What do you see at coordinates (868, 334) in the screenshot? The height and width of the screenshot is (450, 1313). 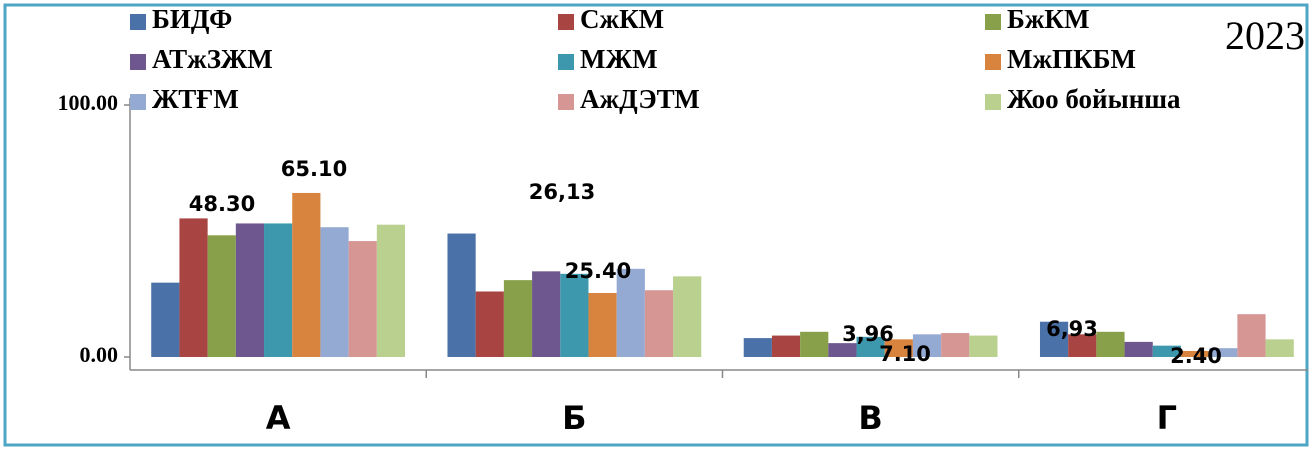 I see `annotation: 3,96` at bounding box center [868, 334].